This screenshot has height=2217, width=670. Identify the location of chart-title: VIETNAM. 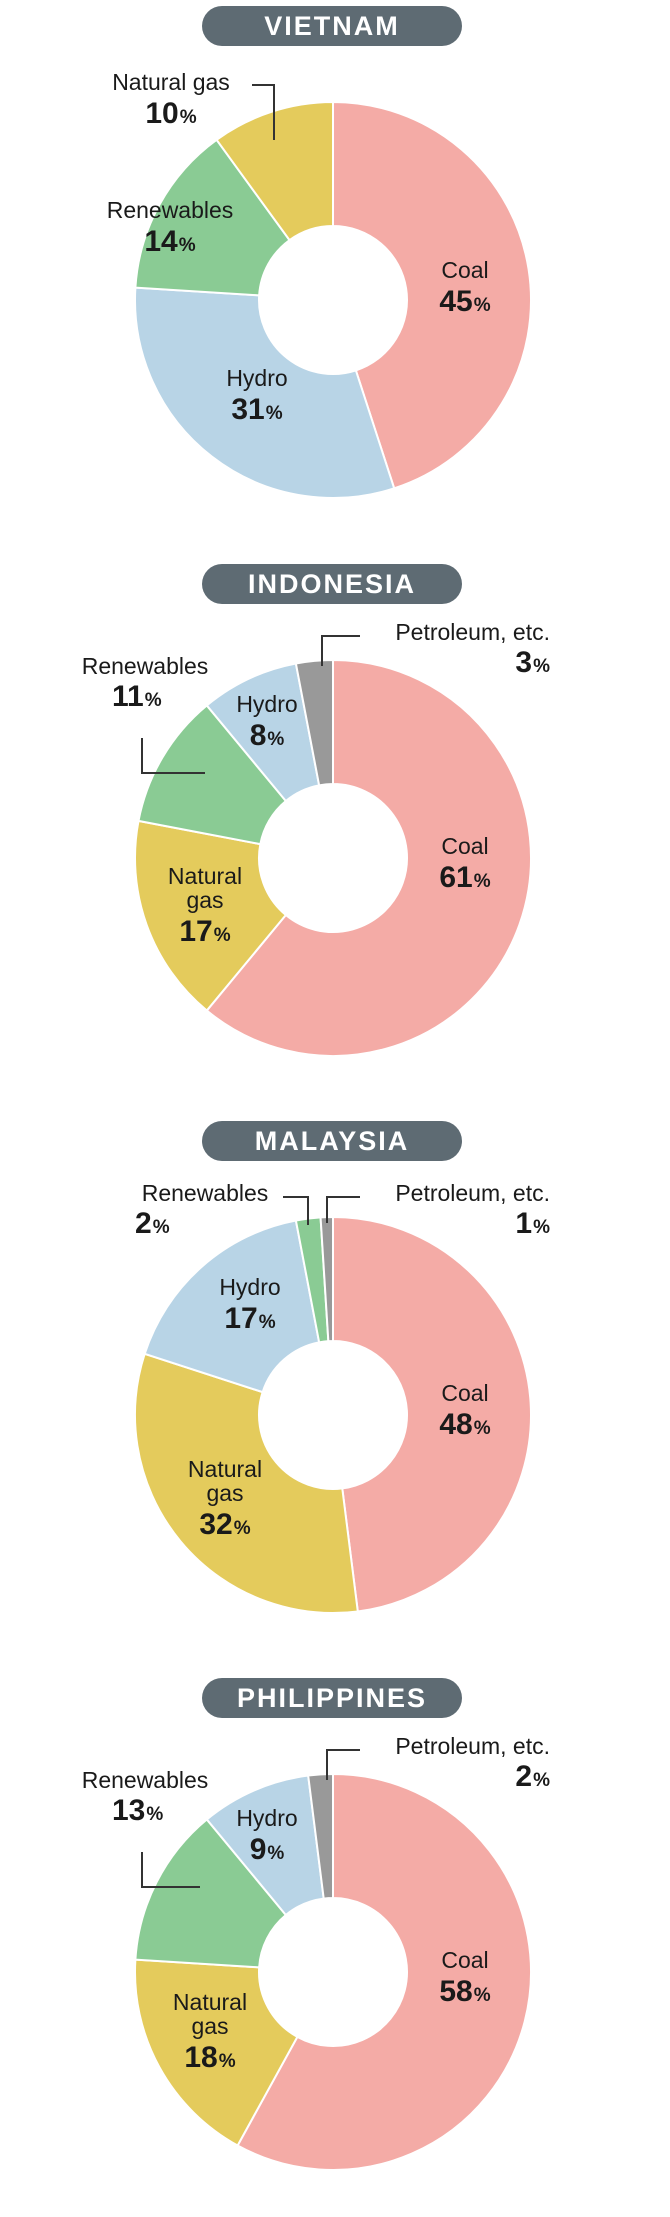
(332, 26).